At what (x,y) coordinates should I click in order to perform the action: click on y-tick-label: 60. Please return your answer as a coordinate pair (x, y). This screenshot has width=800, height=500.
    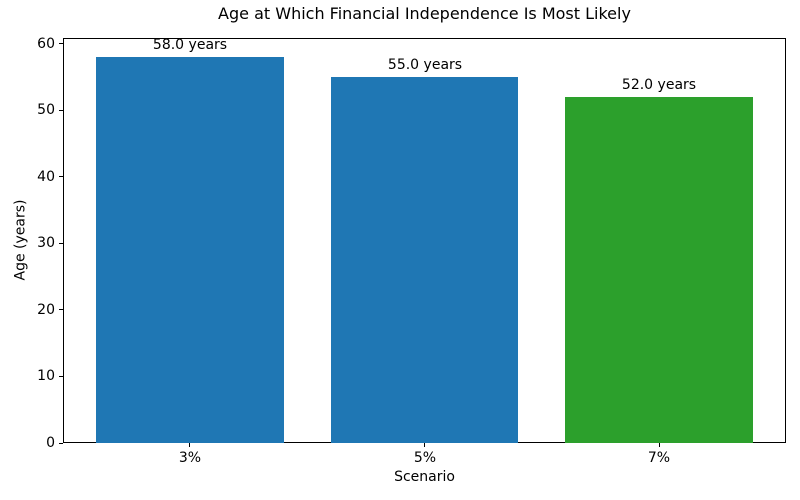
    Looking at the image, I should click on (46, 44).